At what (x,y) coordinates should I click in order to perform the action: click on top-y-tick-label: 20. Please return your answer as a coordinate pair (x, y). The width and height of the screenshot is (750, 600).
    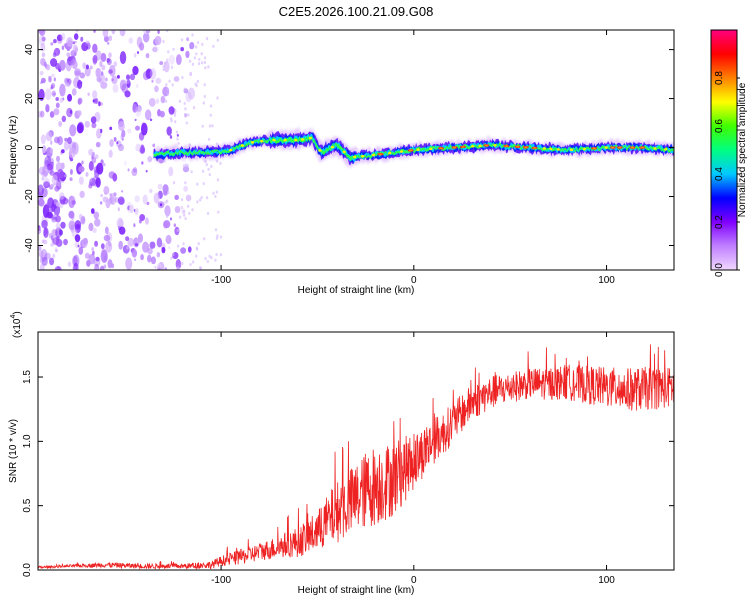
    Looking at the image, I should click on (29, 99).